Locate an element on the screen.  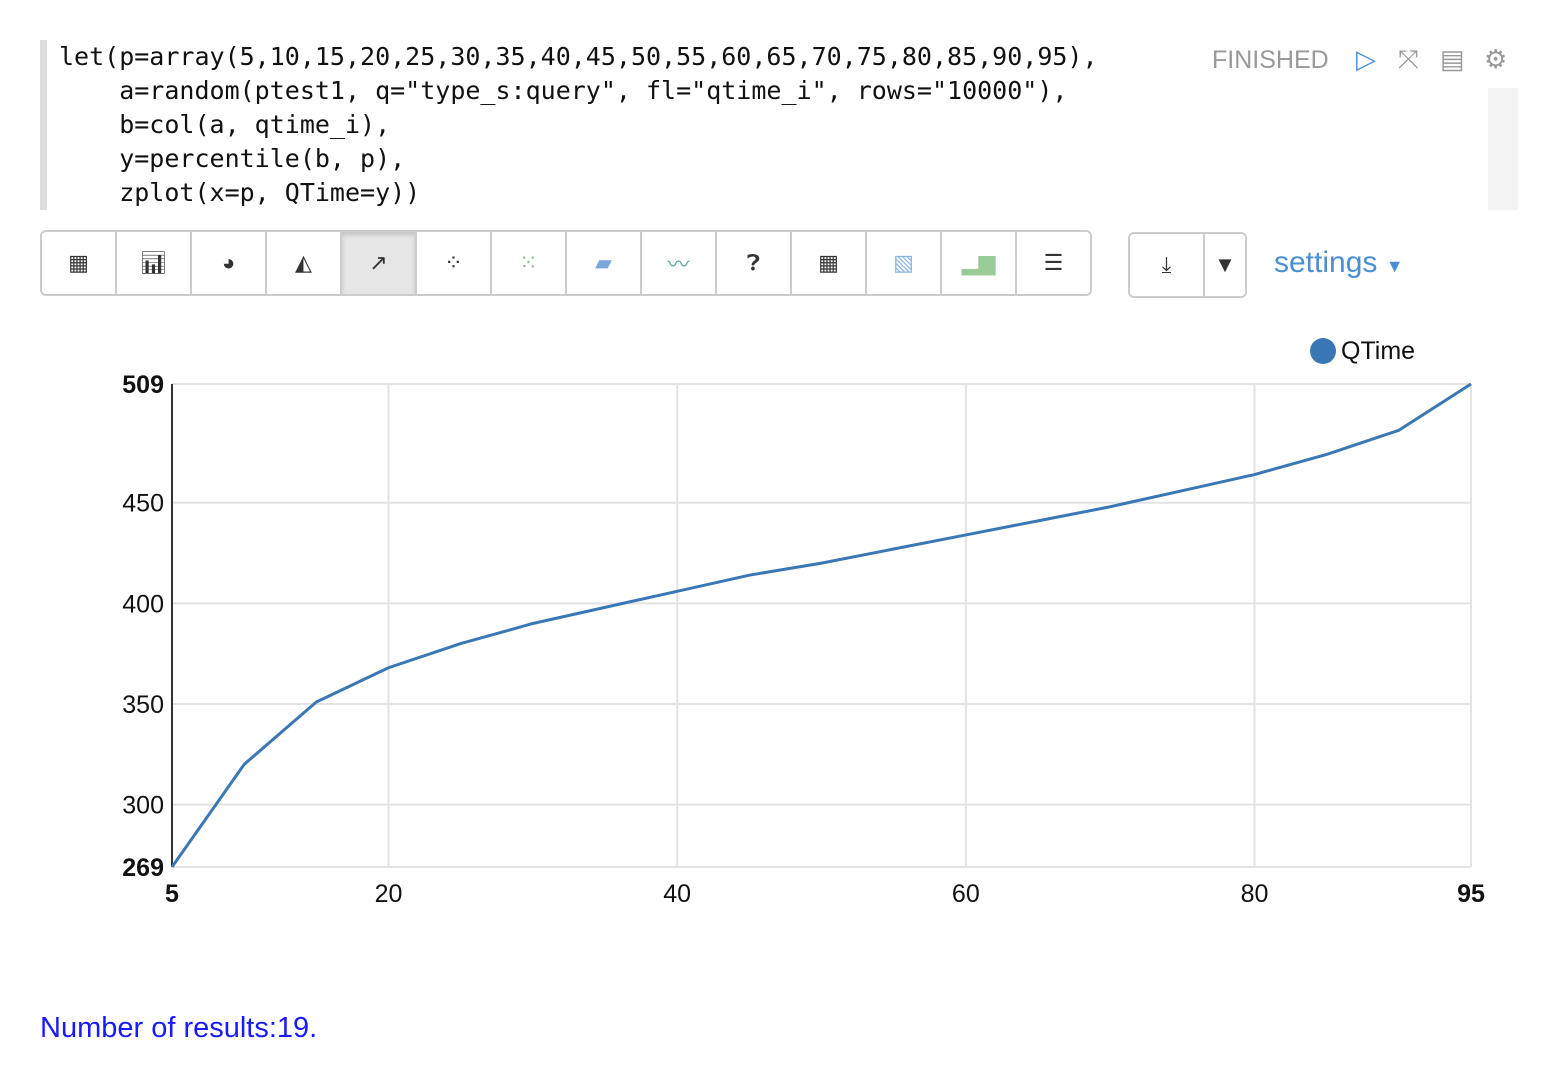
download-icon: ⤓ is located at coordinates (1167, 265).